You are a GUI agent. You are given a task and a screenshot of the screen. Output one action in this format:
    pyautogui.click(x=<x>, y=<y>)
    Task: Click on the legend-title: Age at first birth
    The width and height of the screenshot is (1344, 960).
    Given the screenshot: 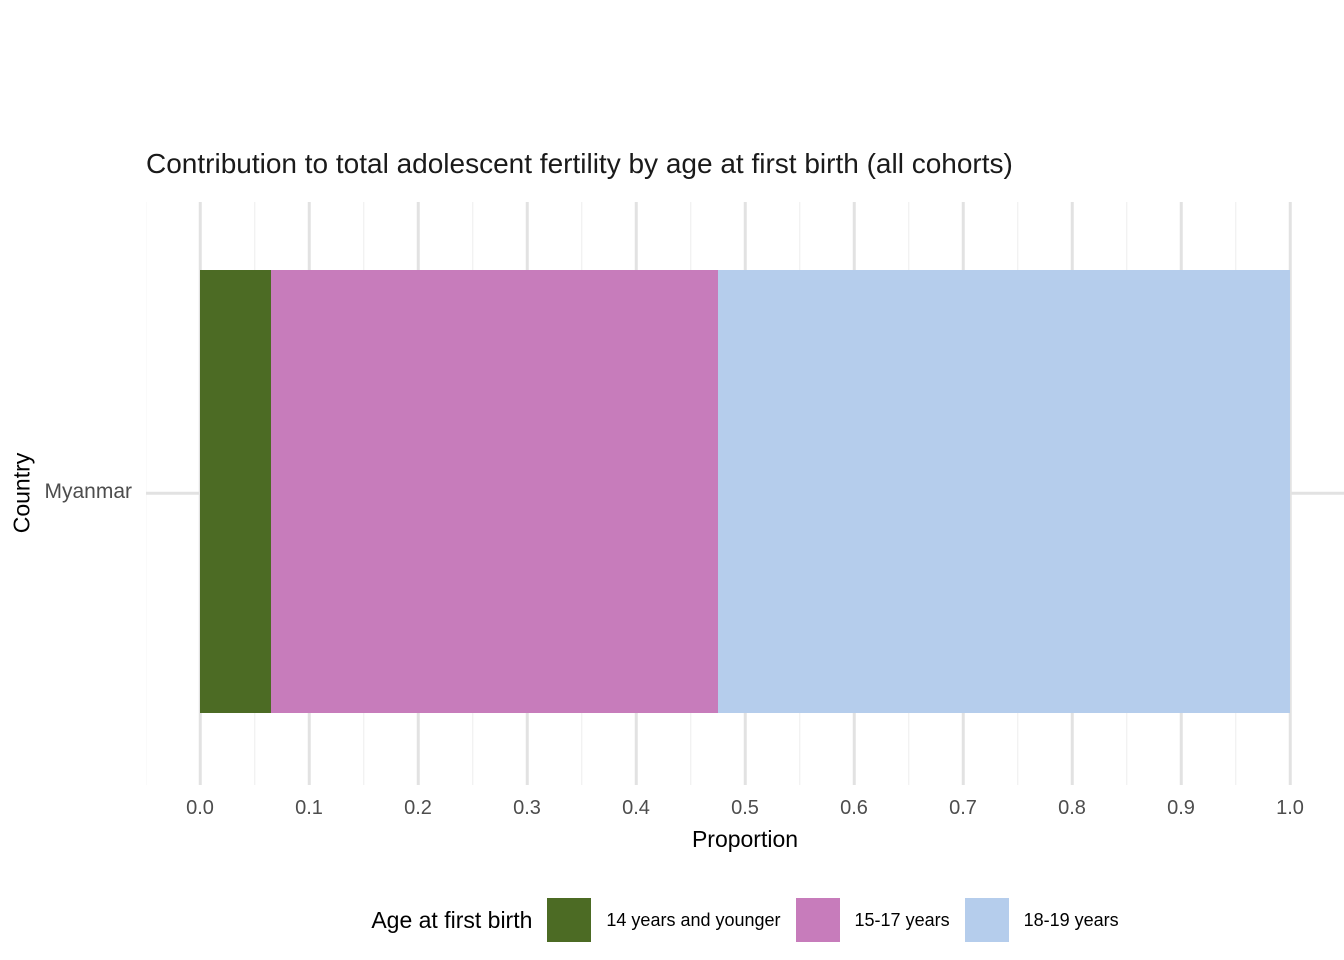 What is the action you would take?
    pyautogui.click(x=452, y=919)
    